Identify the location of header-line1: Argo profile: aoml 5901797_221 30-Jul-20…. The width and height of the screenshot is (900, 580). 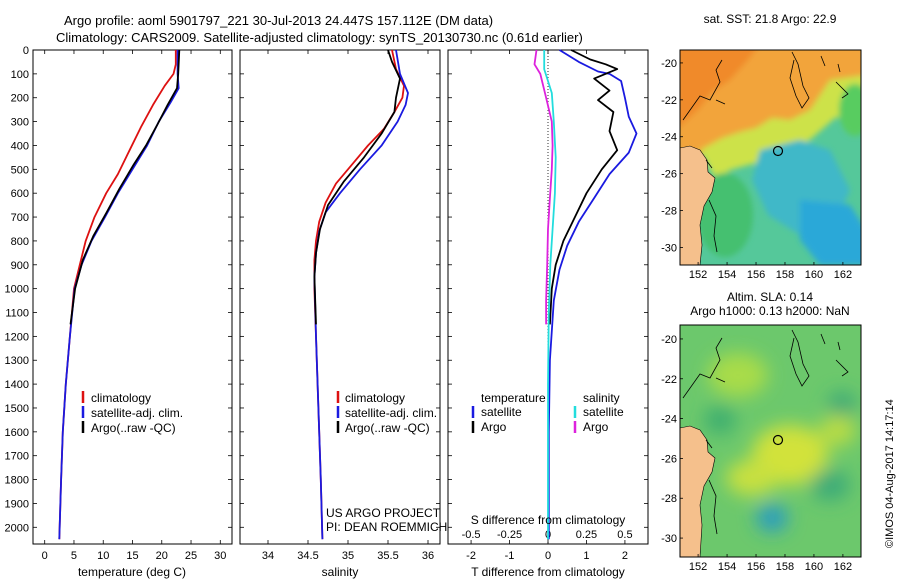
(278, 20).